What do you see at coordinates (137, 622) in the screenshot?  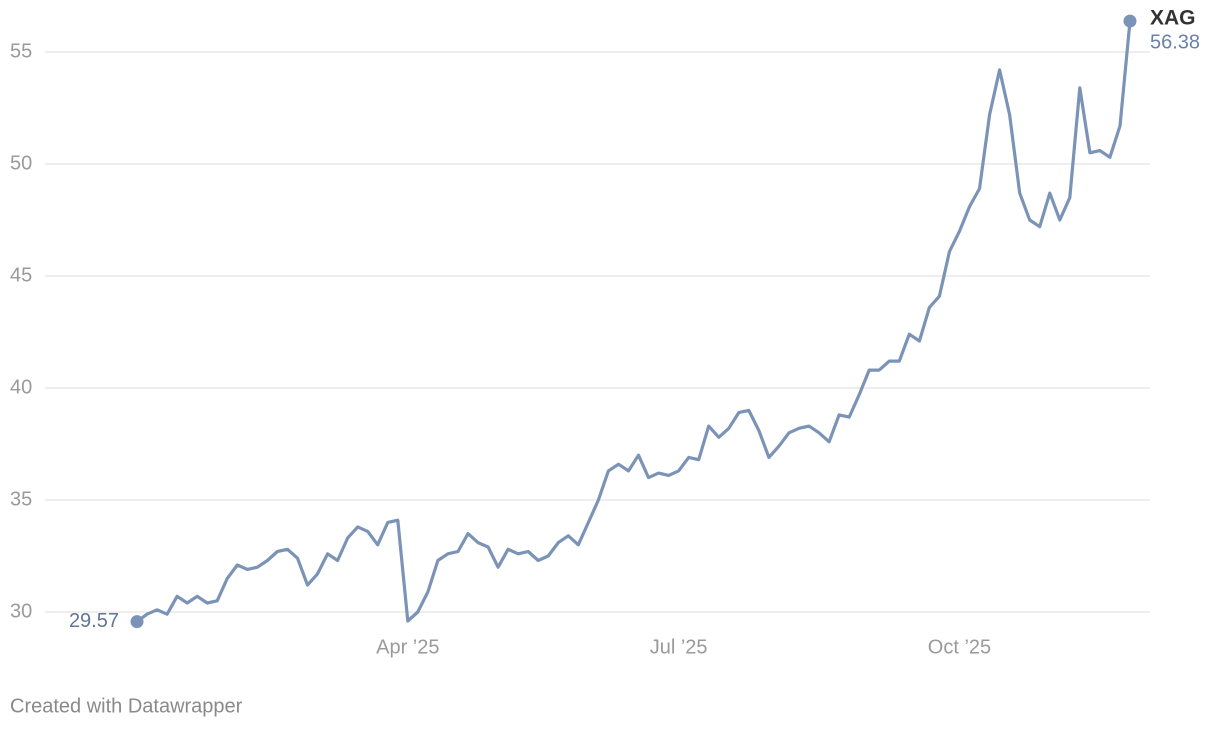 I see `start-dot` at bounding box center [137, 622].